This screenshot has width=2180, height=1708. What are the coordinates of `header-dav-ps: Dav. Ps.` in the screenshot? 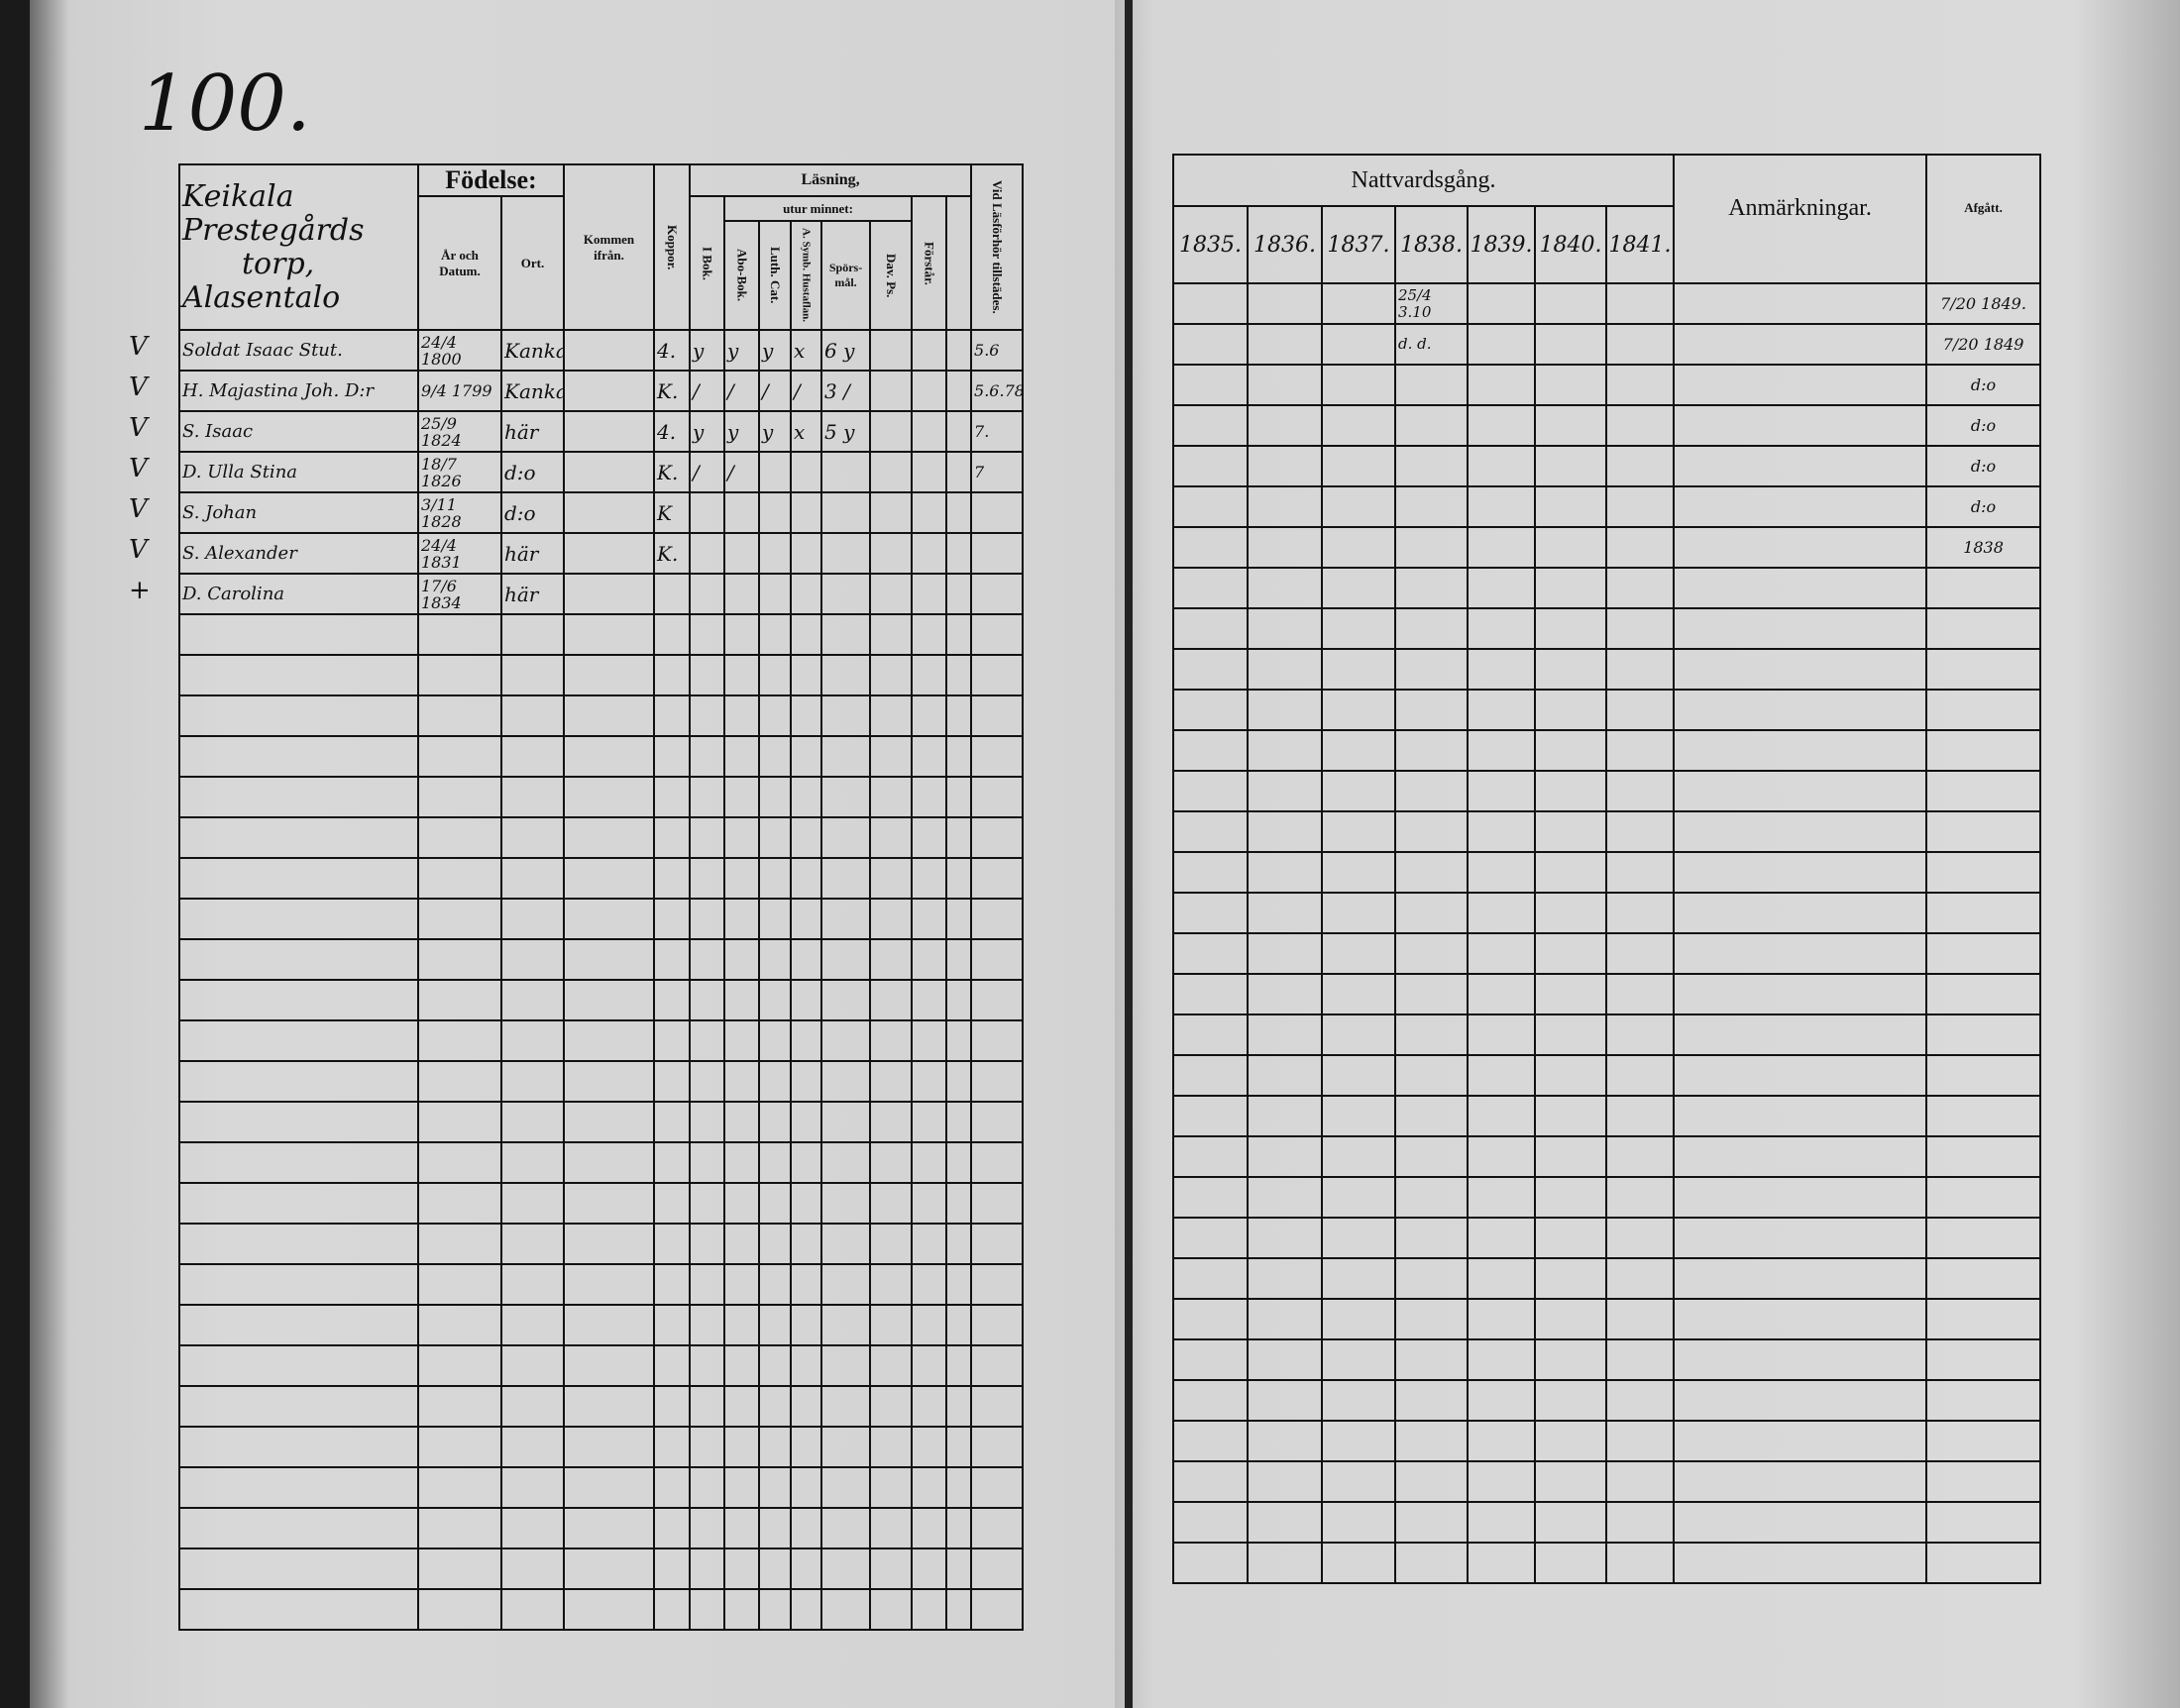 It's located at (891, 275).